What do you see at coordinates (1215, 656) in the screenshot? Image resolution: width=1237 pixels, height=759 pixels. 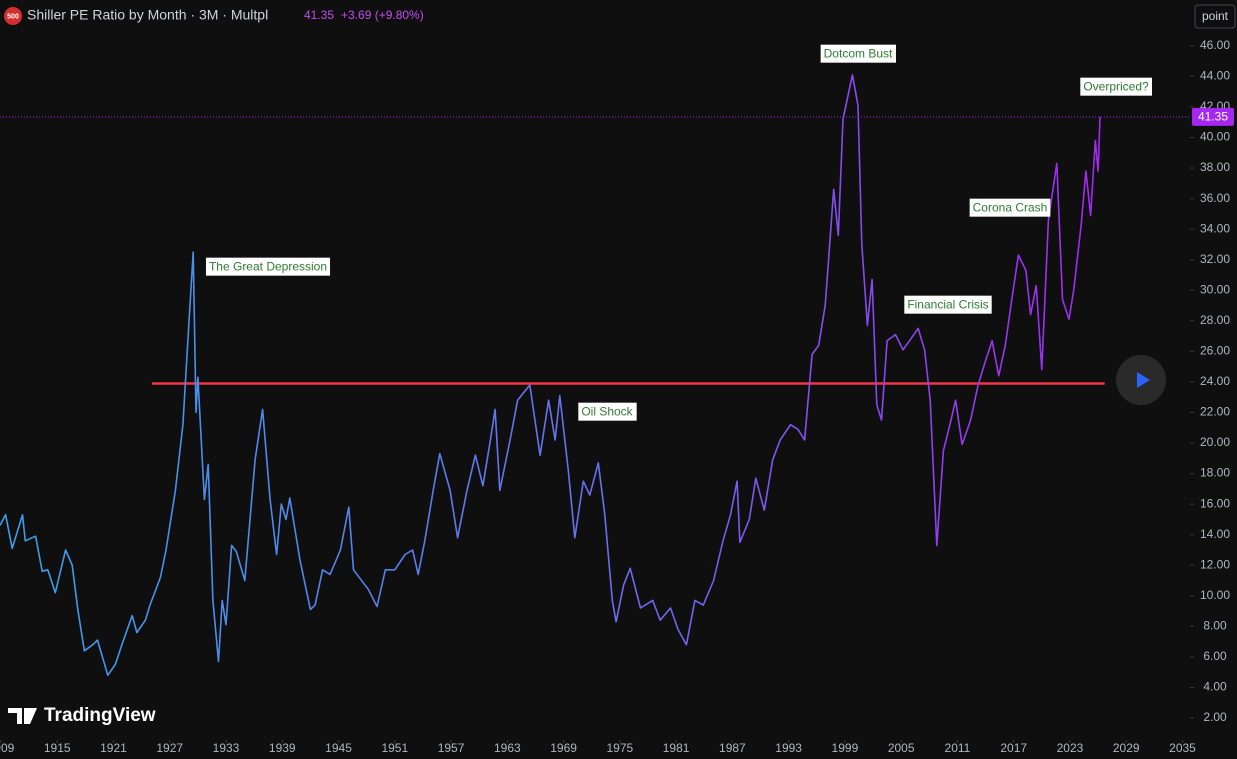 I see `y-tick-label: 6.00` at bounding box center [1215, 656].